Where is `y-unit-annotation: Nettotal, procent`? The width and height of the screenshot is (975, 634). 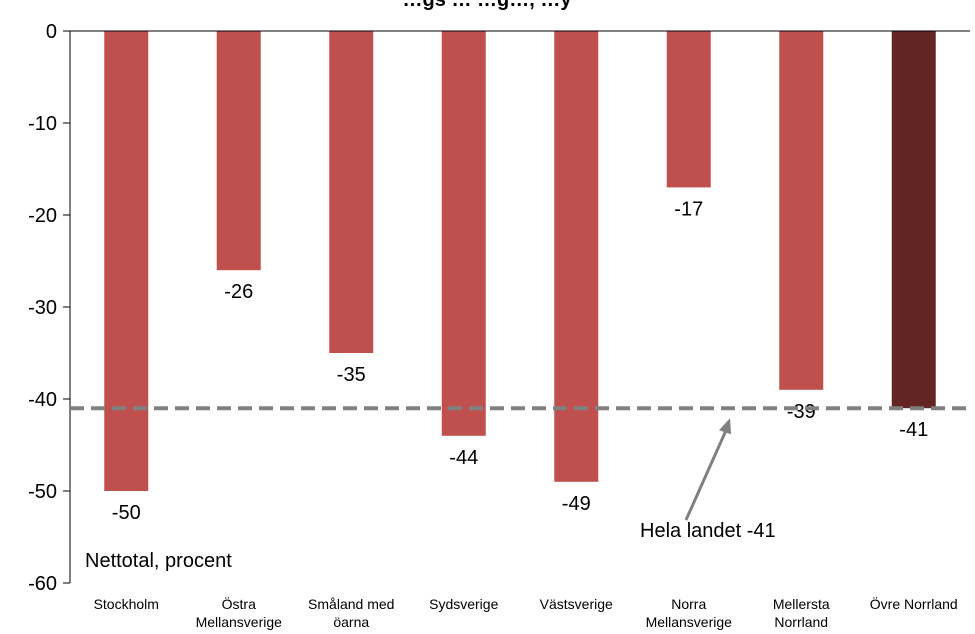 y-unit-annotation: Nettotal, procent is located at coordinates (158, 561).